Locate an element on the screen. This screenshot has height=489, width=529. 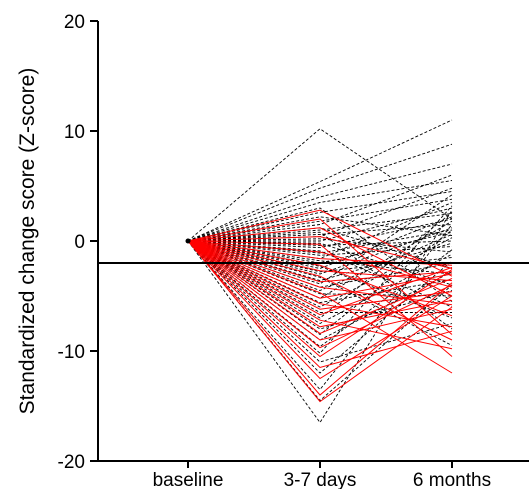
y-axis-title: Standardized change score (Z-score) is located at coordinates (27, 241).